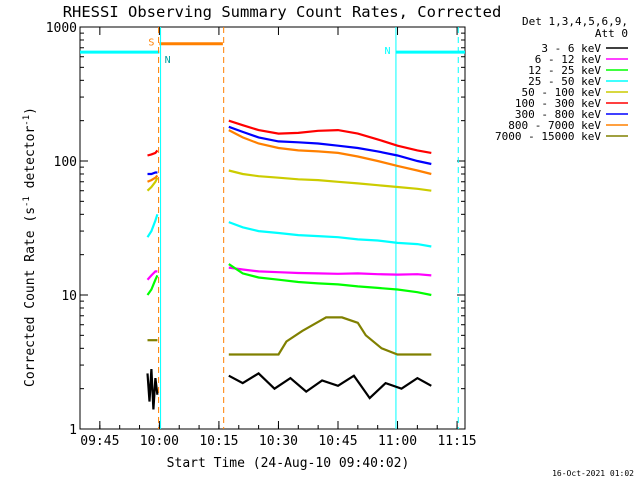  I want to click on x-tick-label: 10:00, so click(159, 441).